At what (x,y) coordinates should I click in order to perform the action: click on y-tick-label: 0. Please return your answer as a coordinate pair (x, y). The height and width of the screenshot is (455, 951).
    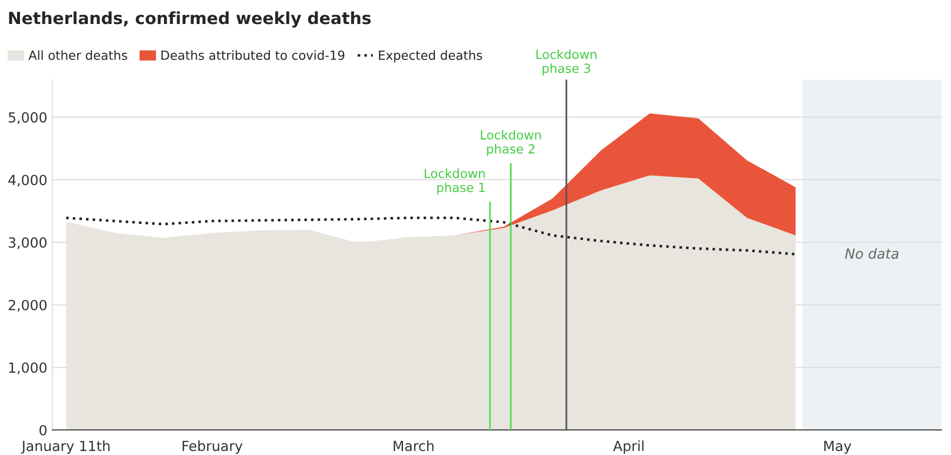
    Looking at the image, I should click on (43, 430).